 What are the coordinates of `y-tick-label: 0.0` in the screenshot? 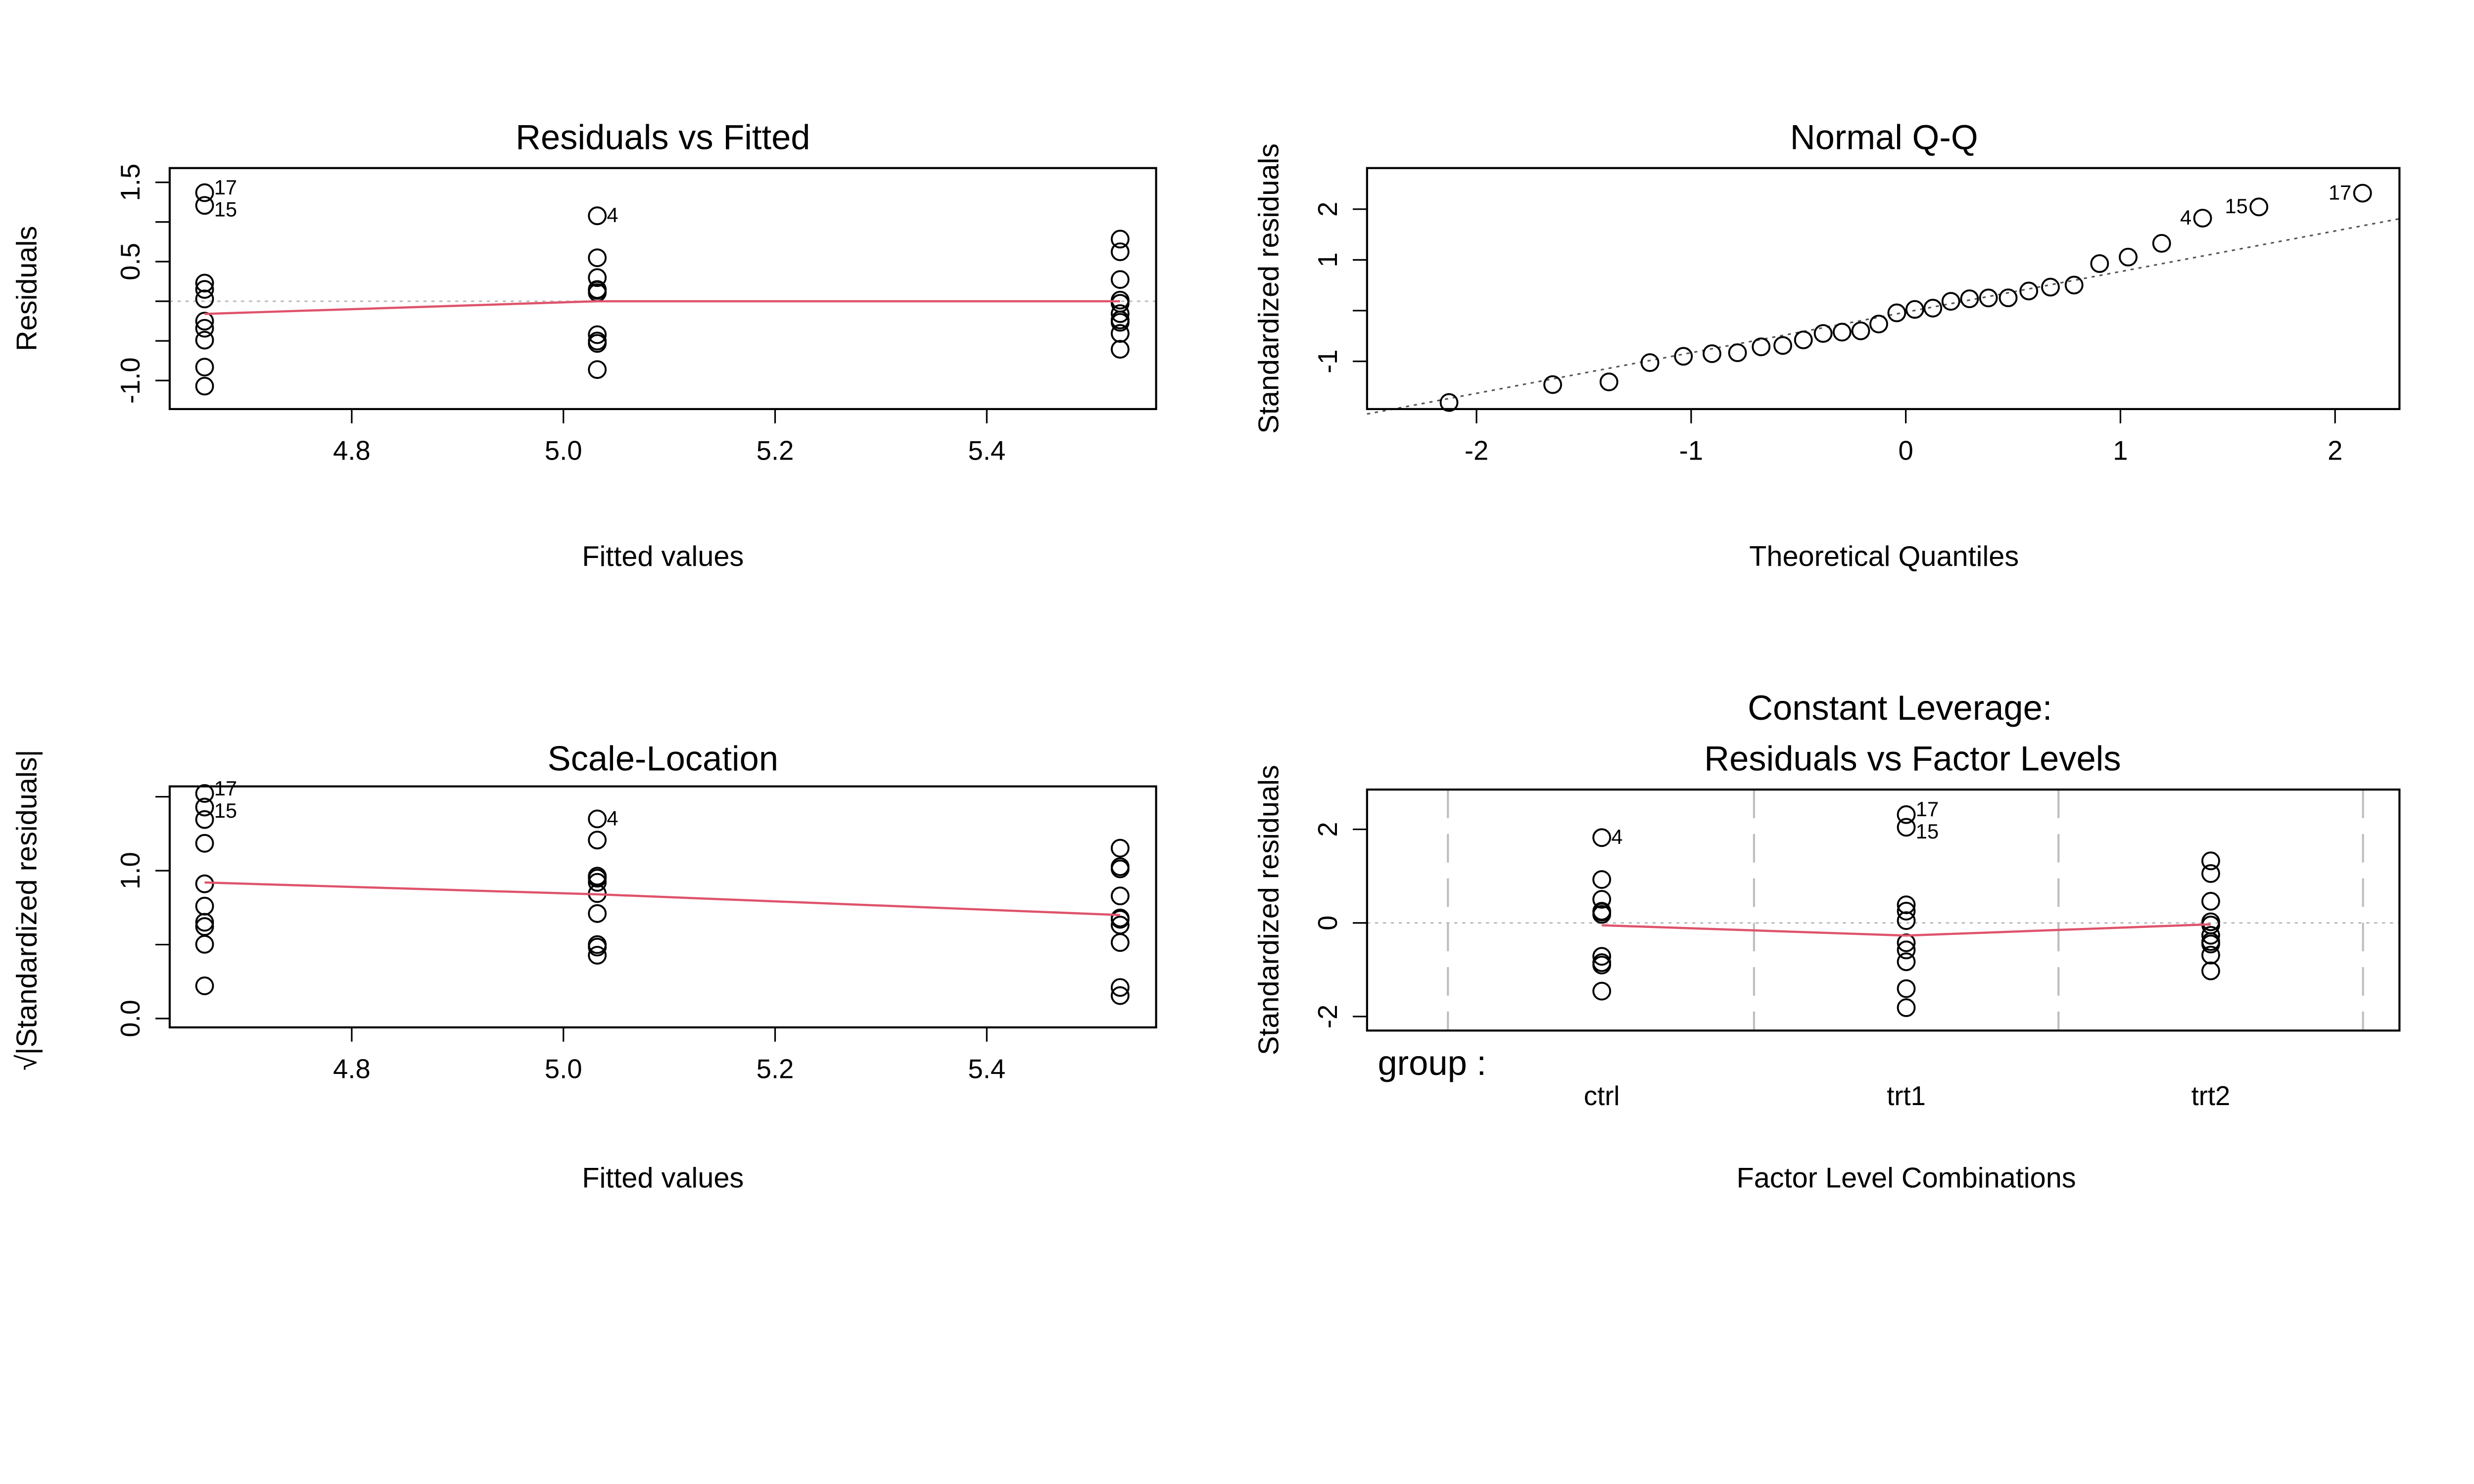 It's located at (130, 1018).